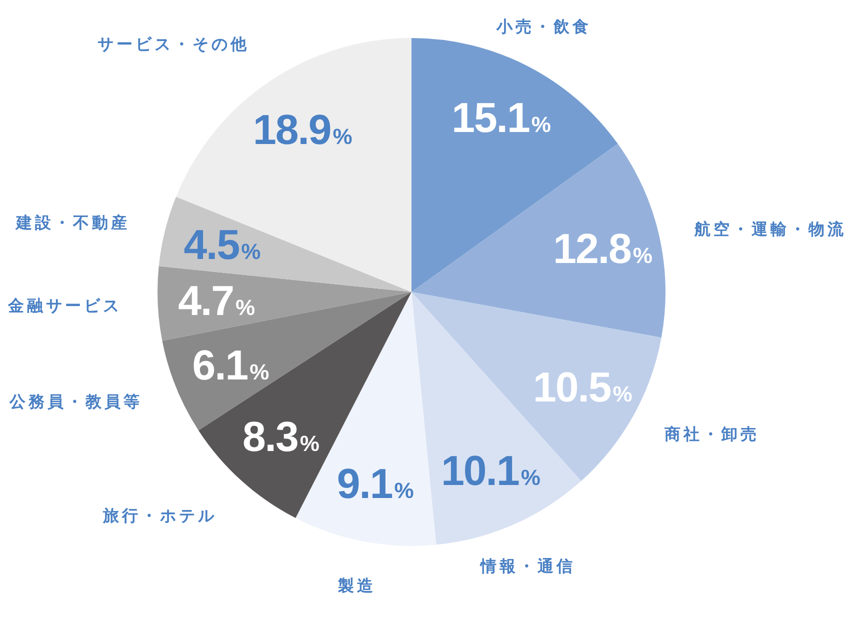  I want to click on data-label: 10.5%, so click(582, 386).